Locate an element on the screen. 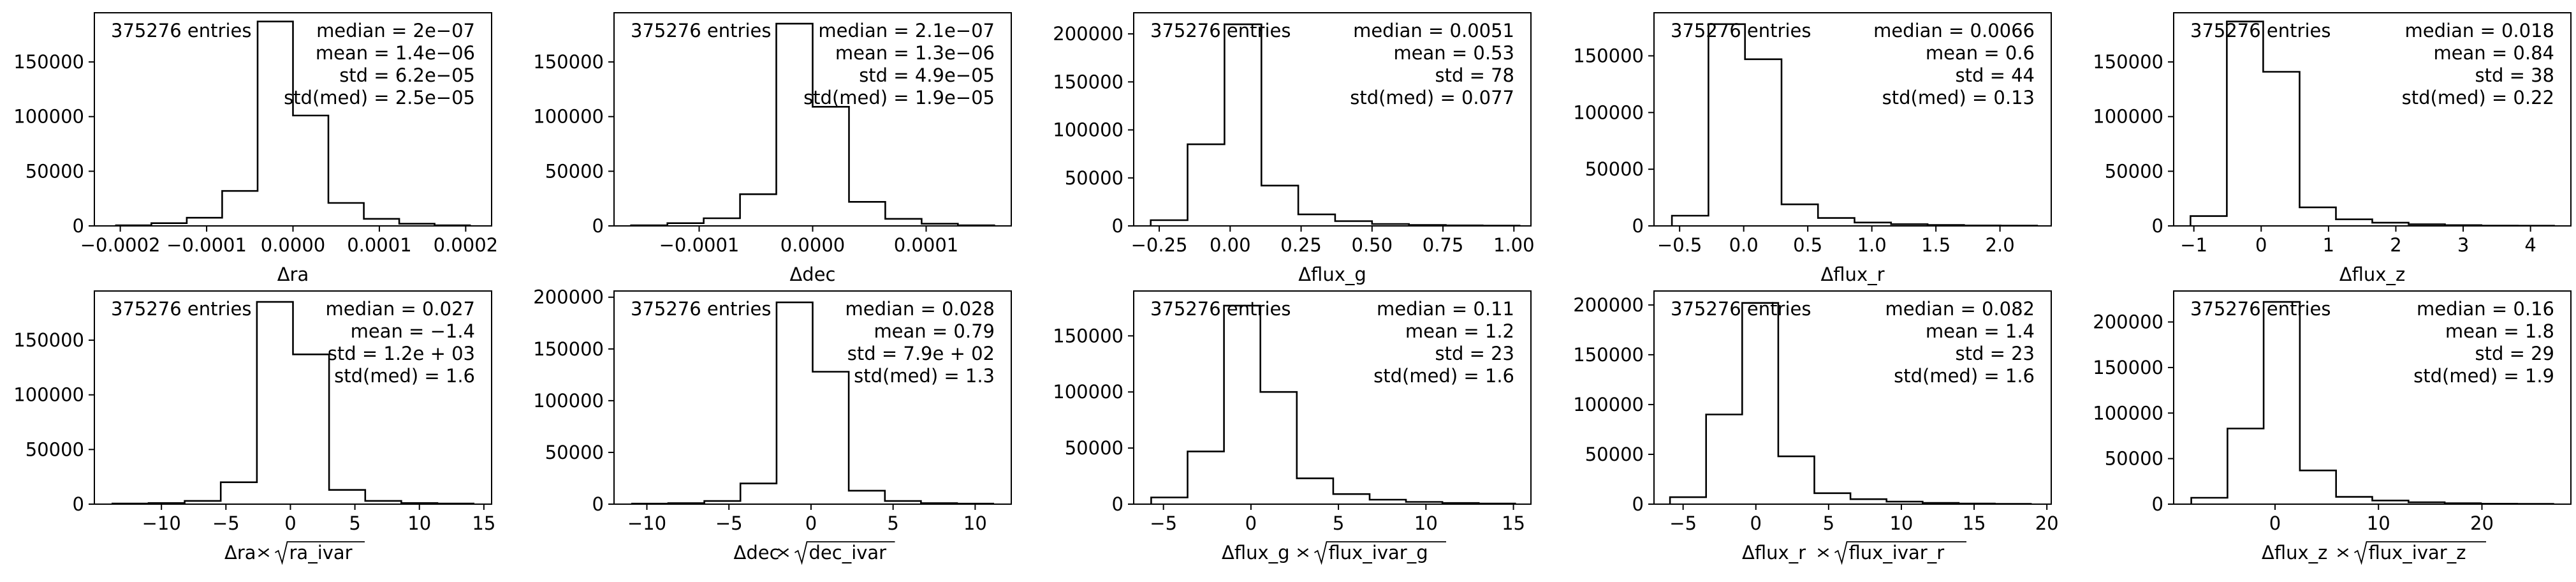 The height and width of the screenshot is (582, 2576). x-tick-label: 0.0001 is located at coordinates (379, 245).